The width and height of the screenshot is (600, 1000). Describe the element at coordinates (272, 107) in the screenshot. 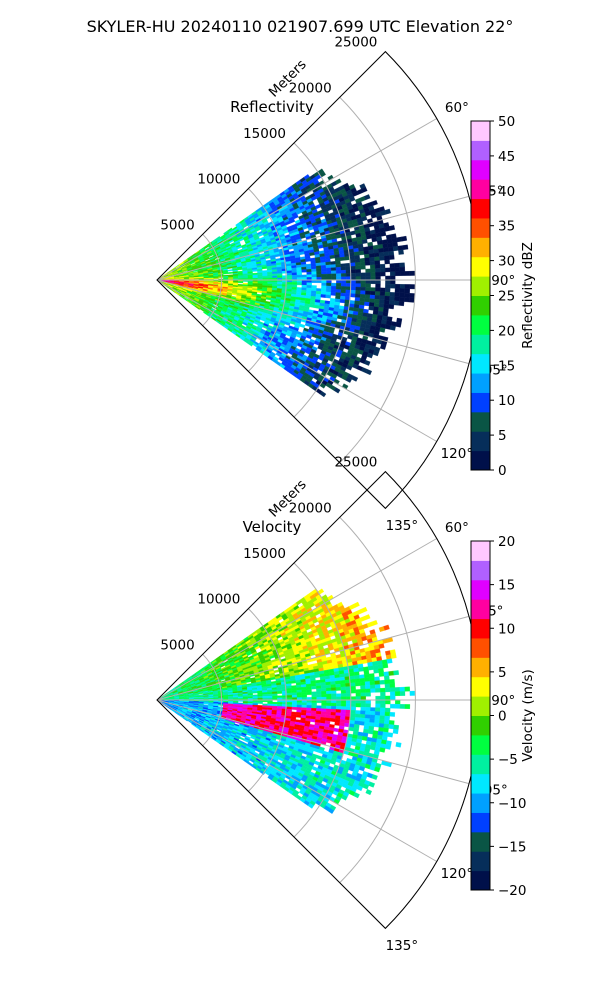

I see `chart-title: Reflectivity` at that location.